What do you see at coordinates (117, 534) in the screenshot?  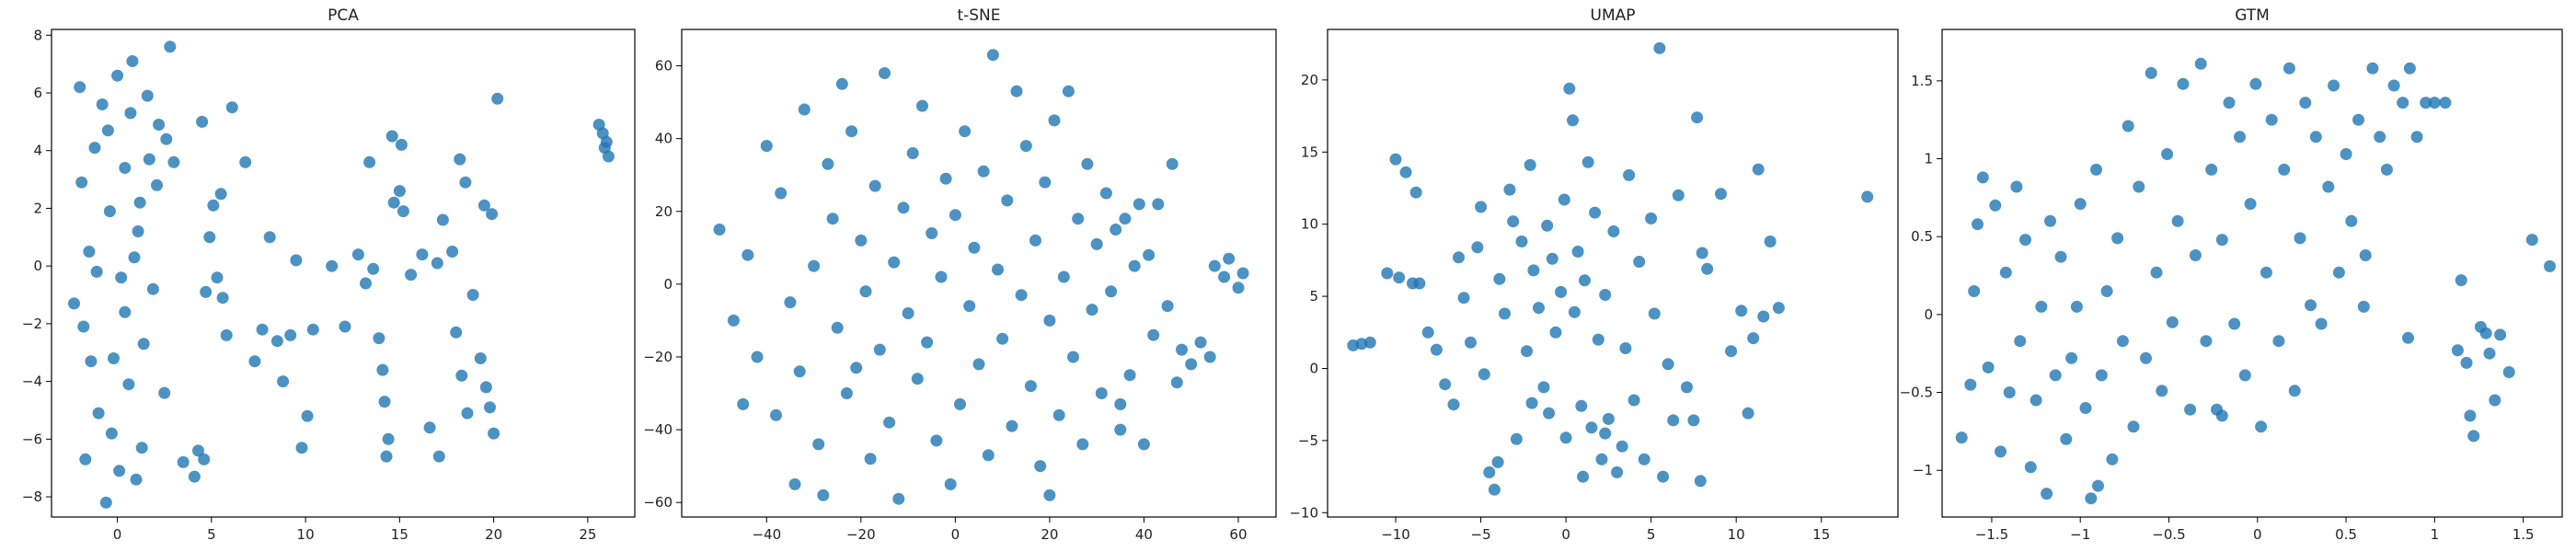 I see `x-tick-label: 0` at bounding box center [117, 534].